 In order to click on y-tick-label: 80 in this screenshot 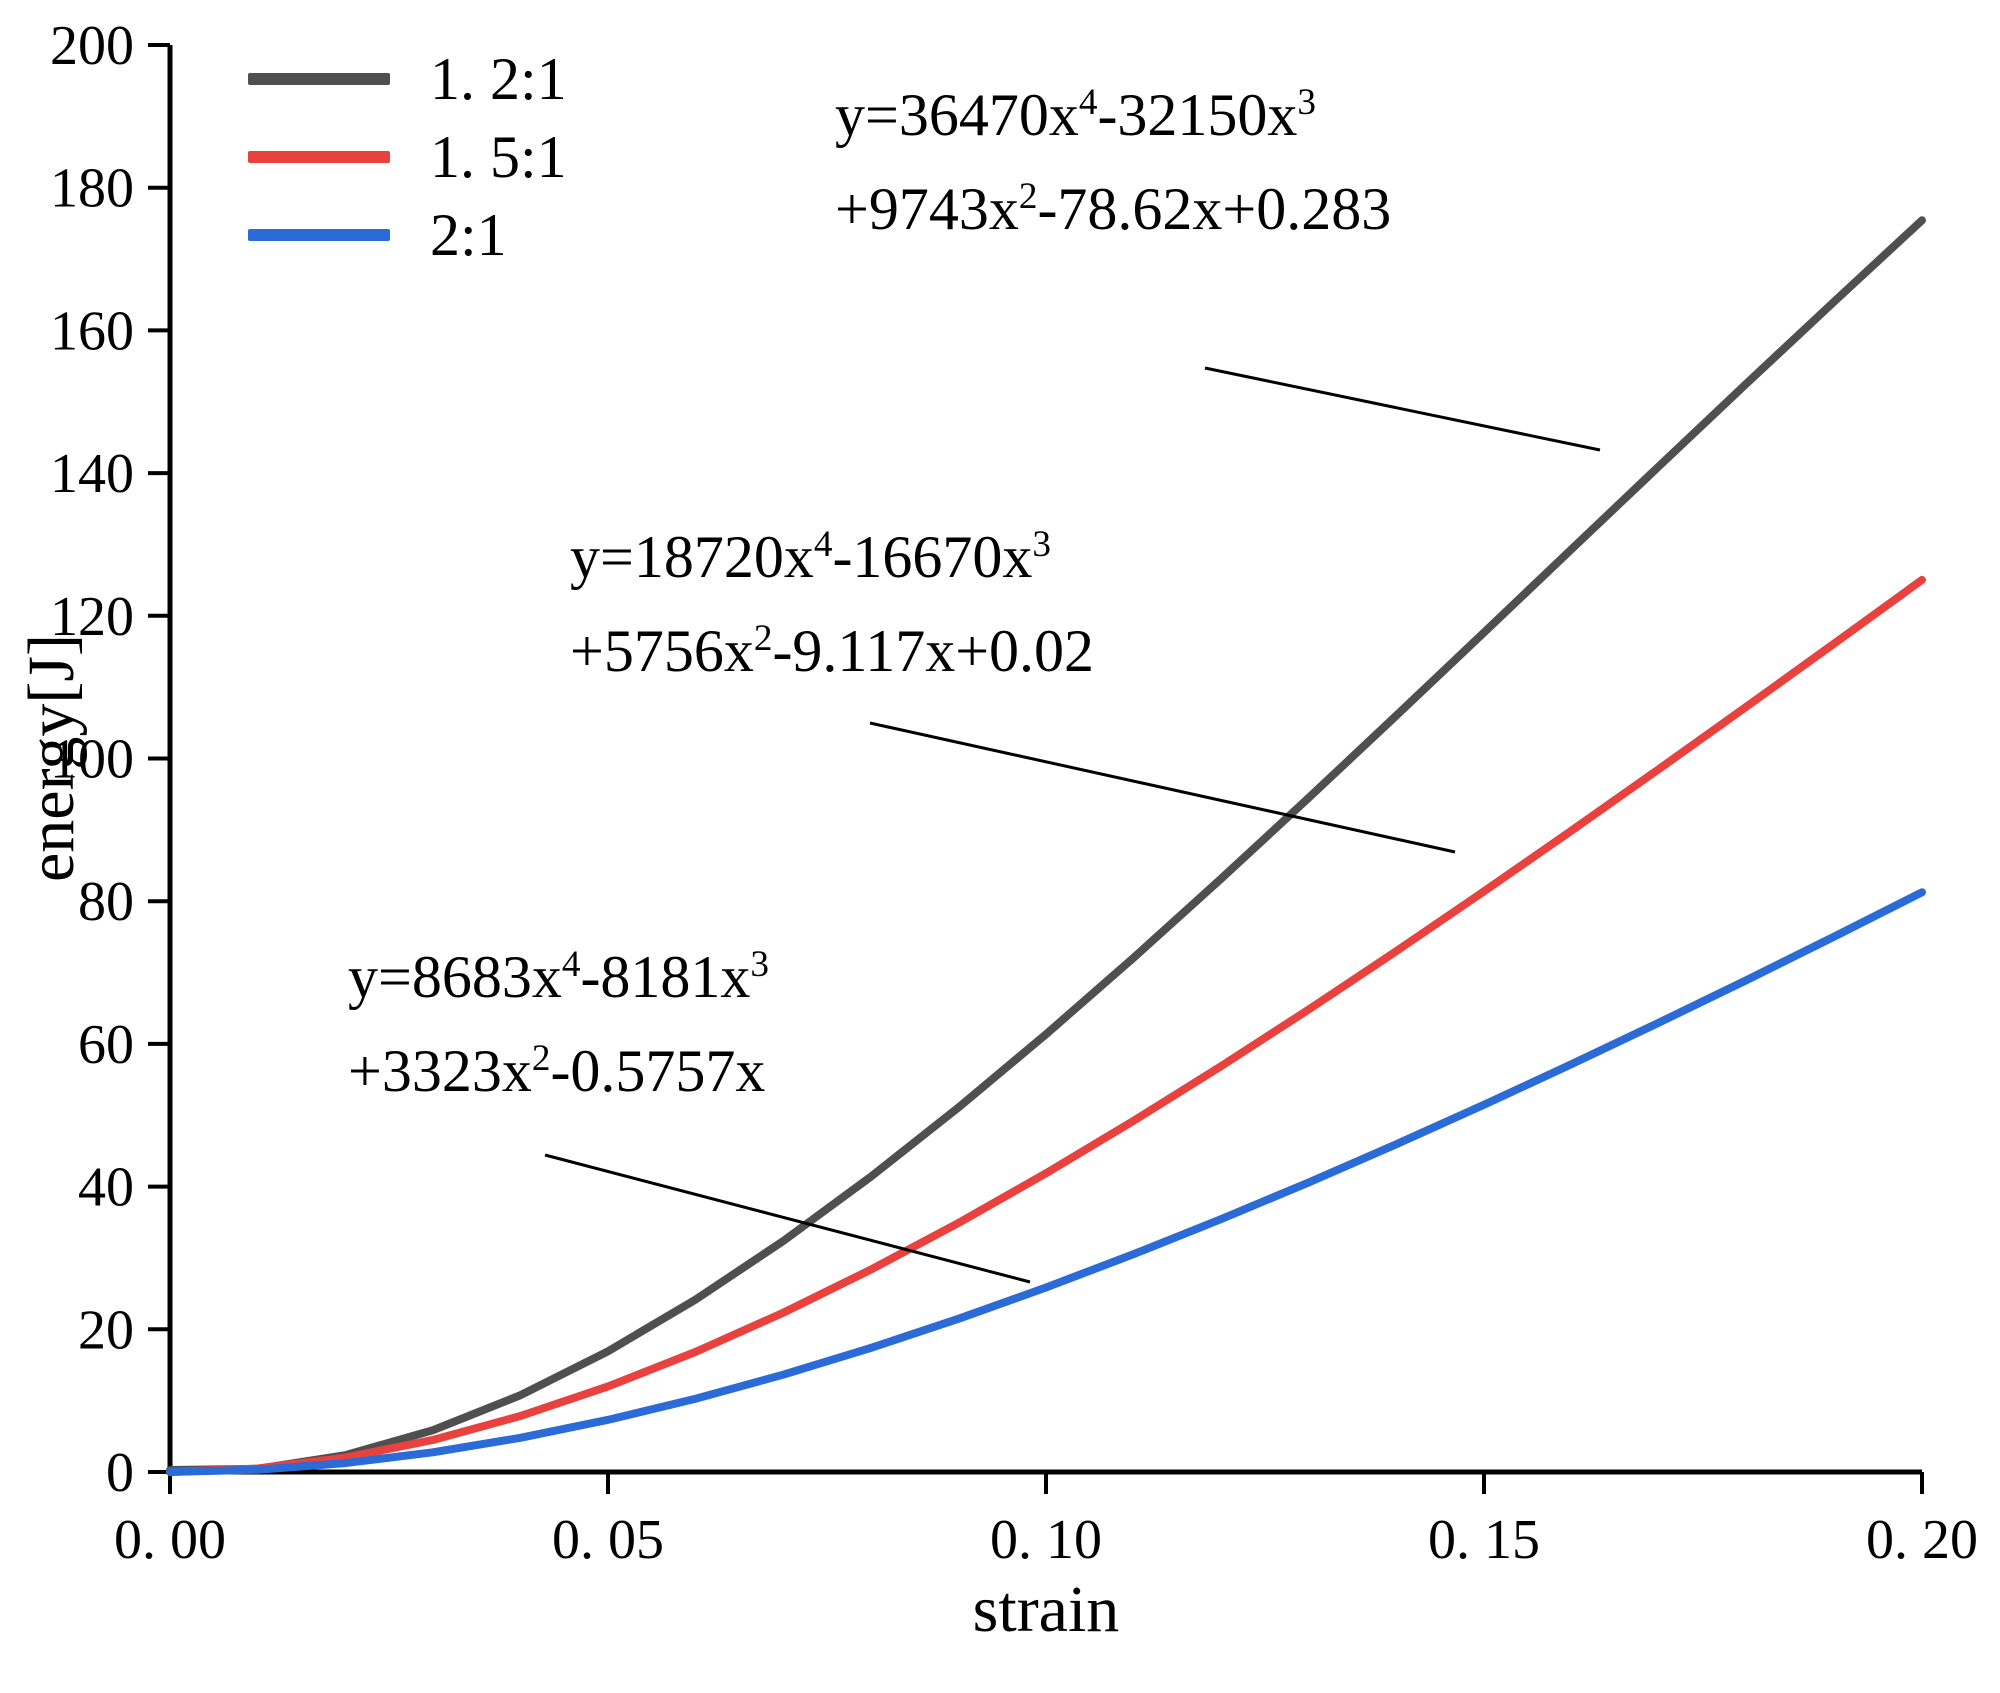, I will do `click(106, 902)`.